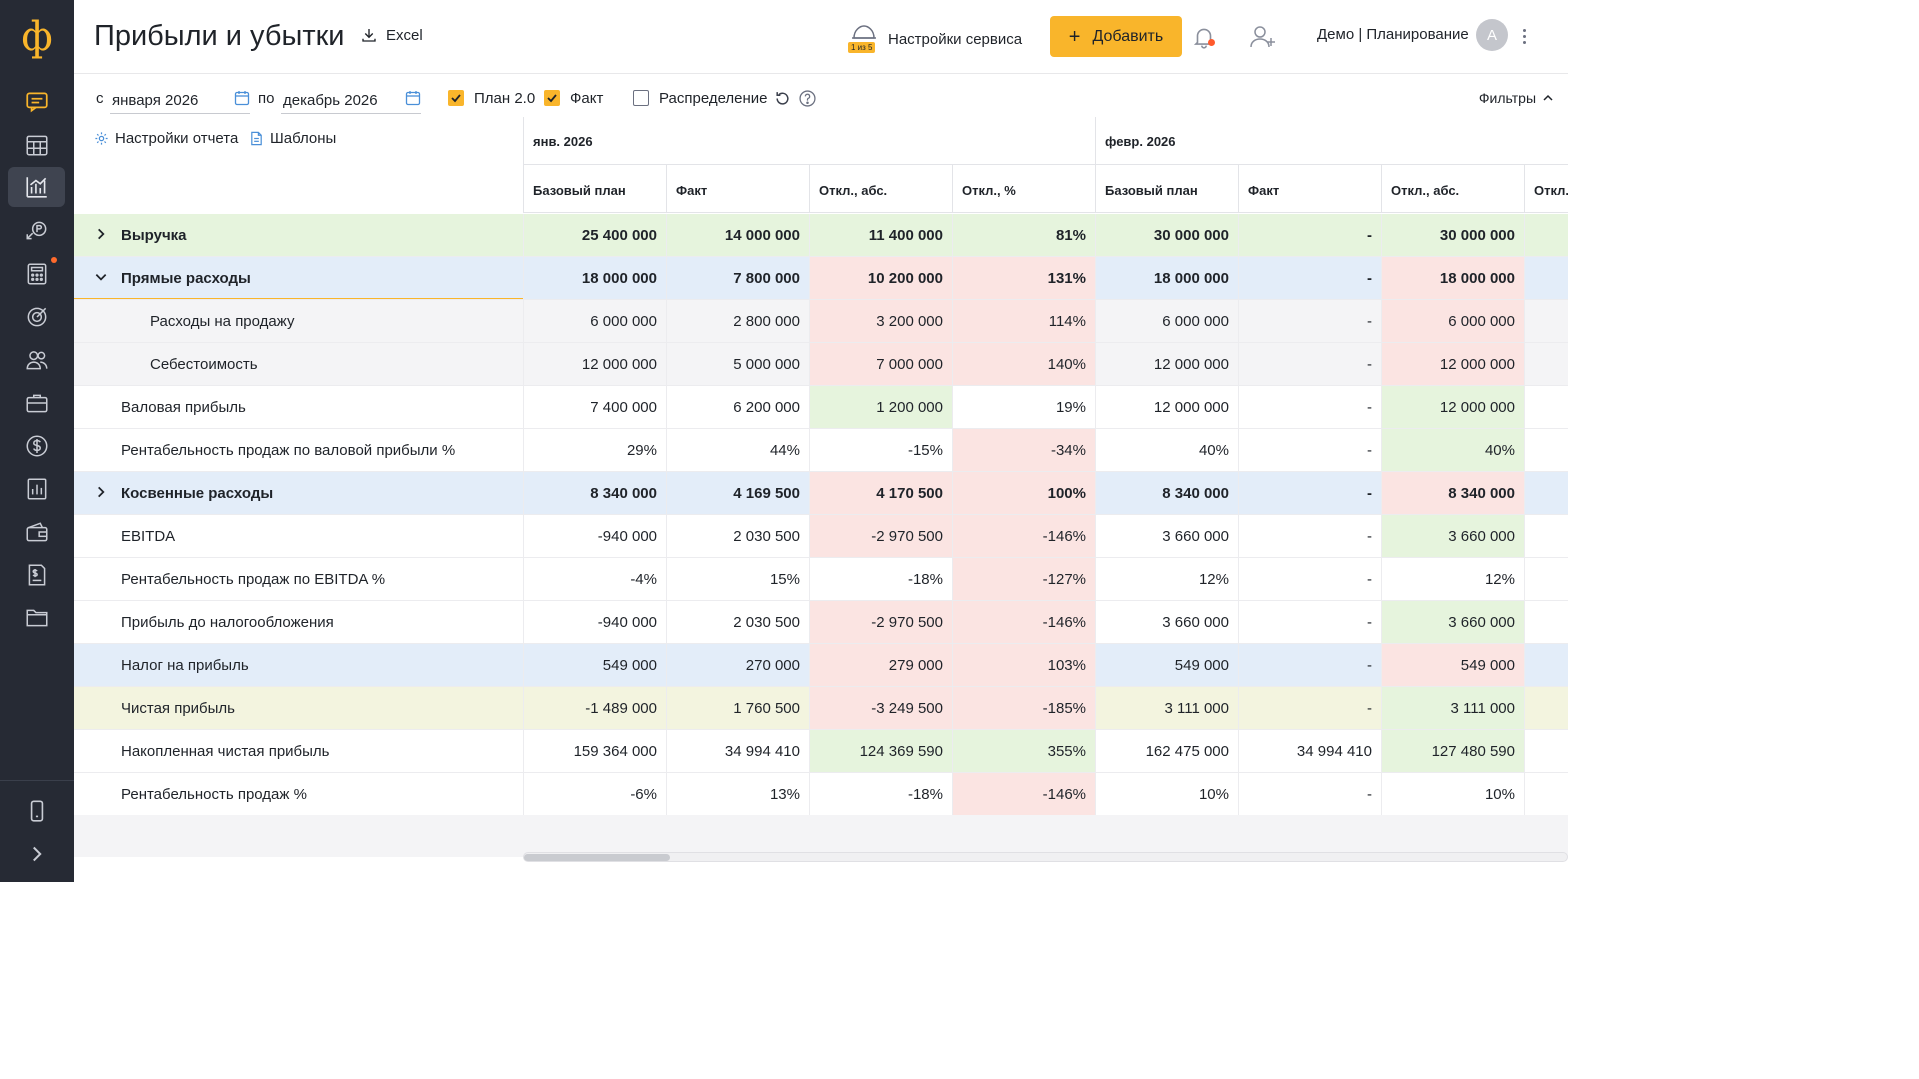 Image resolution: width=1919 pixels, height=1079 pixels. Describe the element at coordinates (594, 407) in the screenshot. I see `table-cell: 7 400 000` at that location.